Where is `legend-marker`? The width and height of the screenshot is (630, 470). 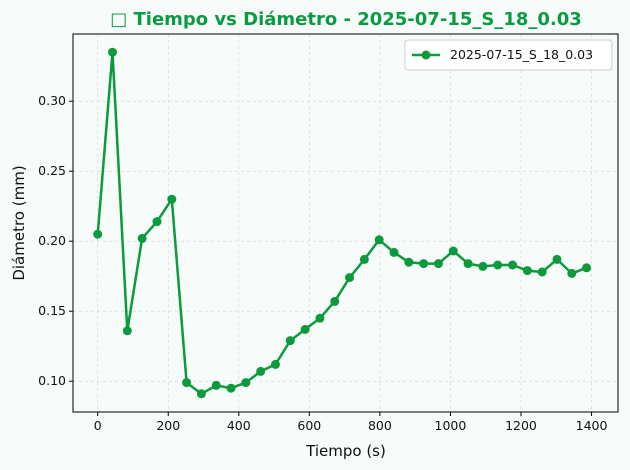
legend-marker is located at coordinates (426, 55).